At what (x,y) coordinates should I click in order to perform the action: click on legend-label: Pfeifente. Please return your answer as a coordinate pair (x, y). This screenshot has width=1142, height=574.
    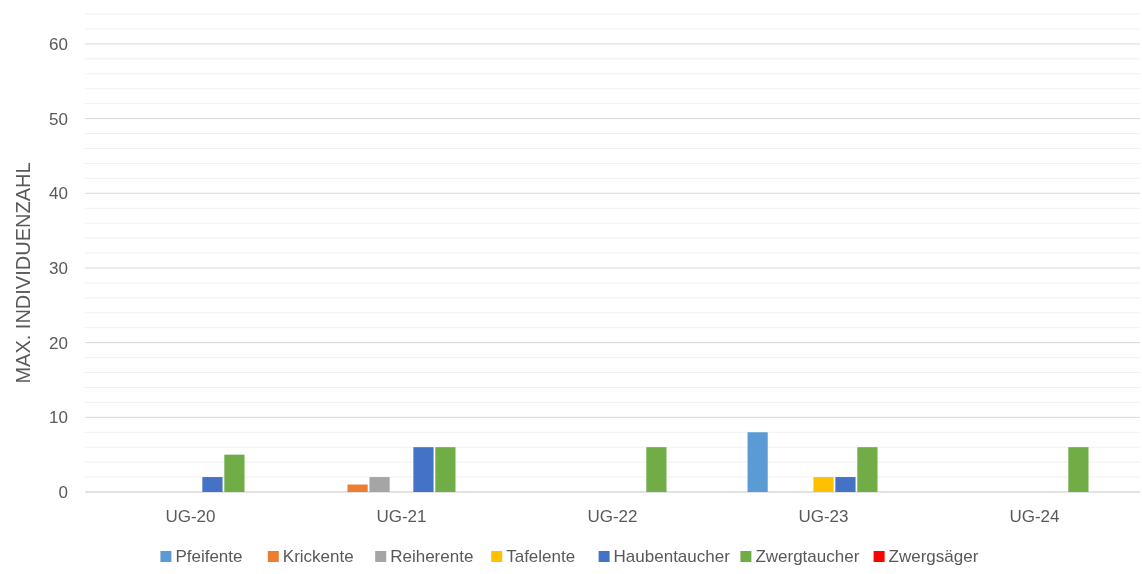
    Looking at the image, I should click on (209, 556).